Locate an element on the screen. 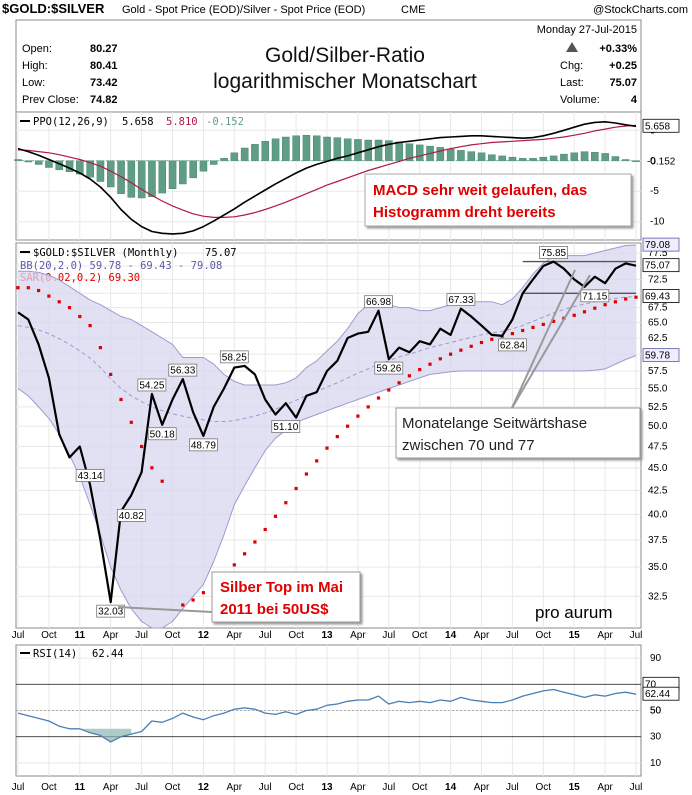  point-label: 32.03 is located at coordinates (110, 612).